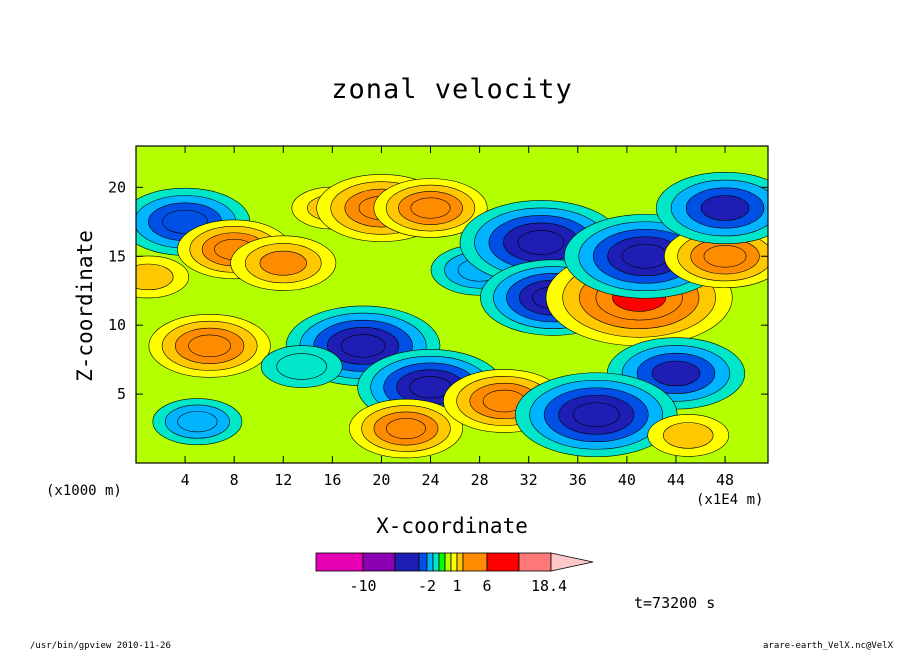 The width and height of the screenshot is (904, 654). What do you see at coordinates (84, 491) in the screenshot?
I see `x-unit-label-left: (x1000 m)` at bounding box center [84, 491].